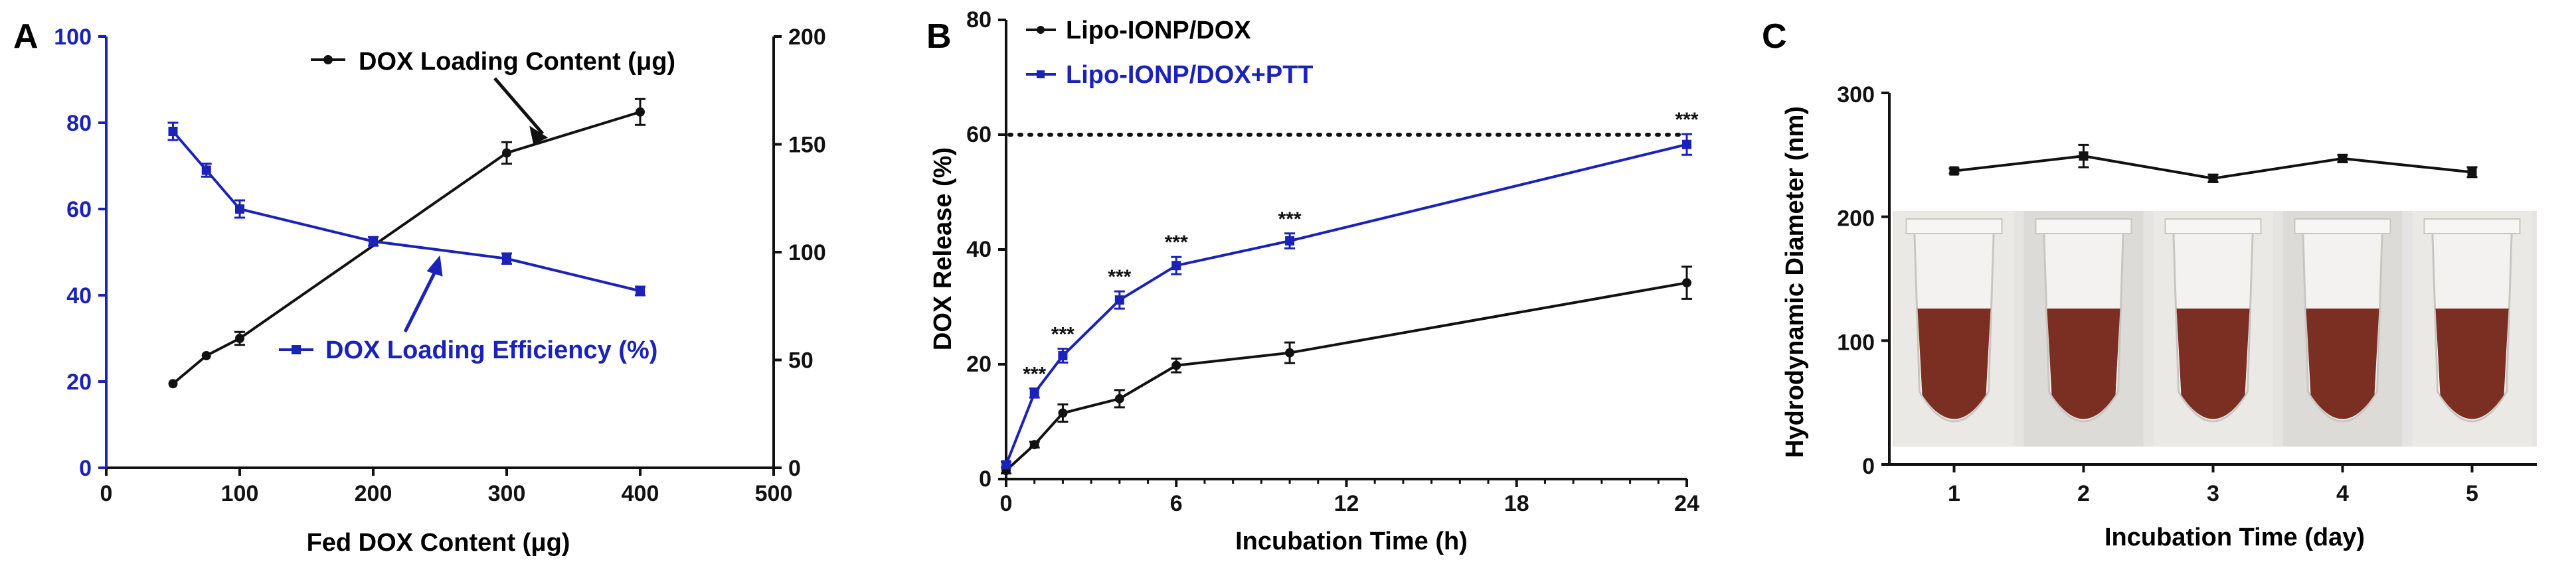 This screenshot has width=2576, height=566. Describe the element at coordinates (2213, 163) in the screenshot. I see `panel-c-series` at that location.